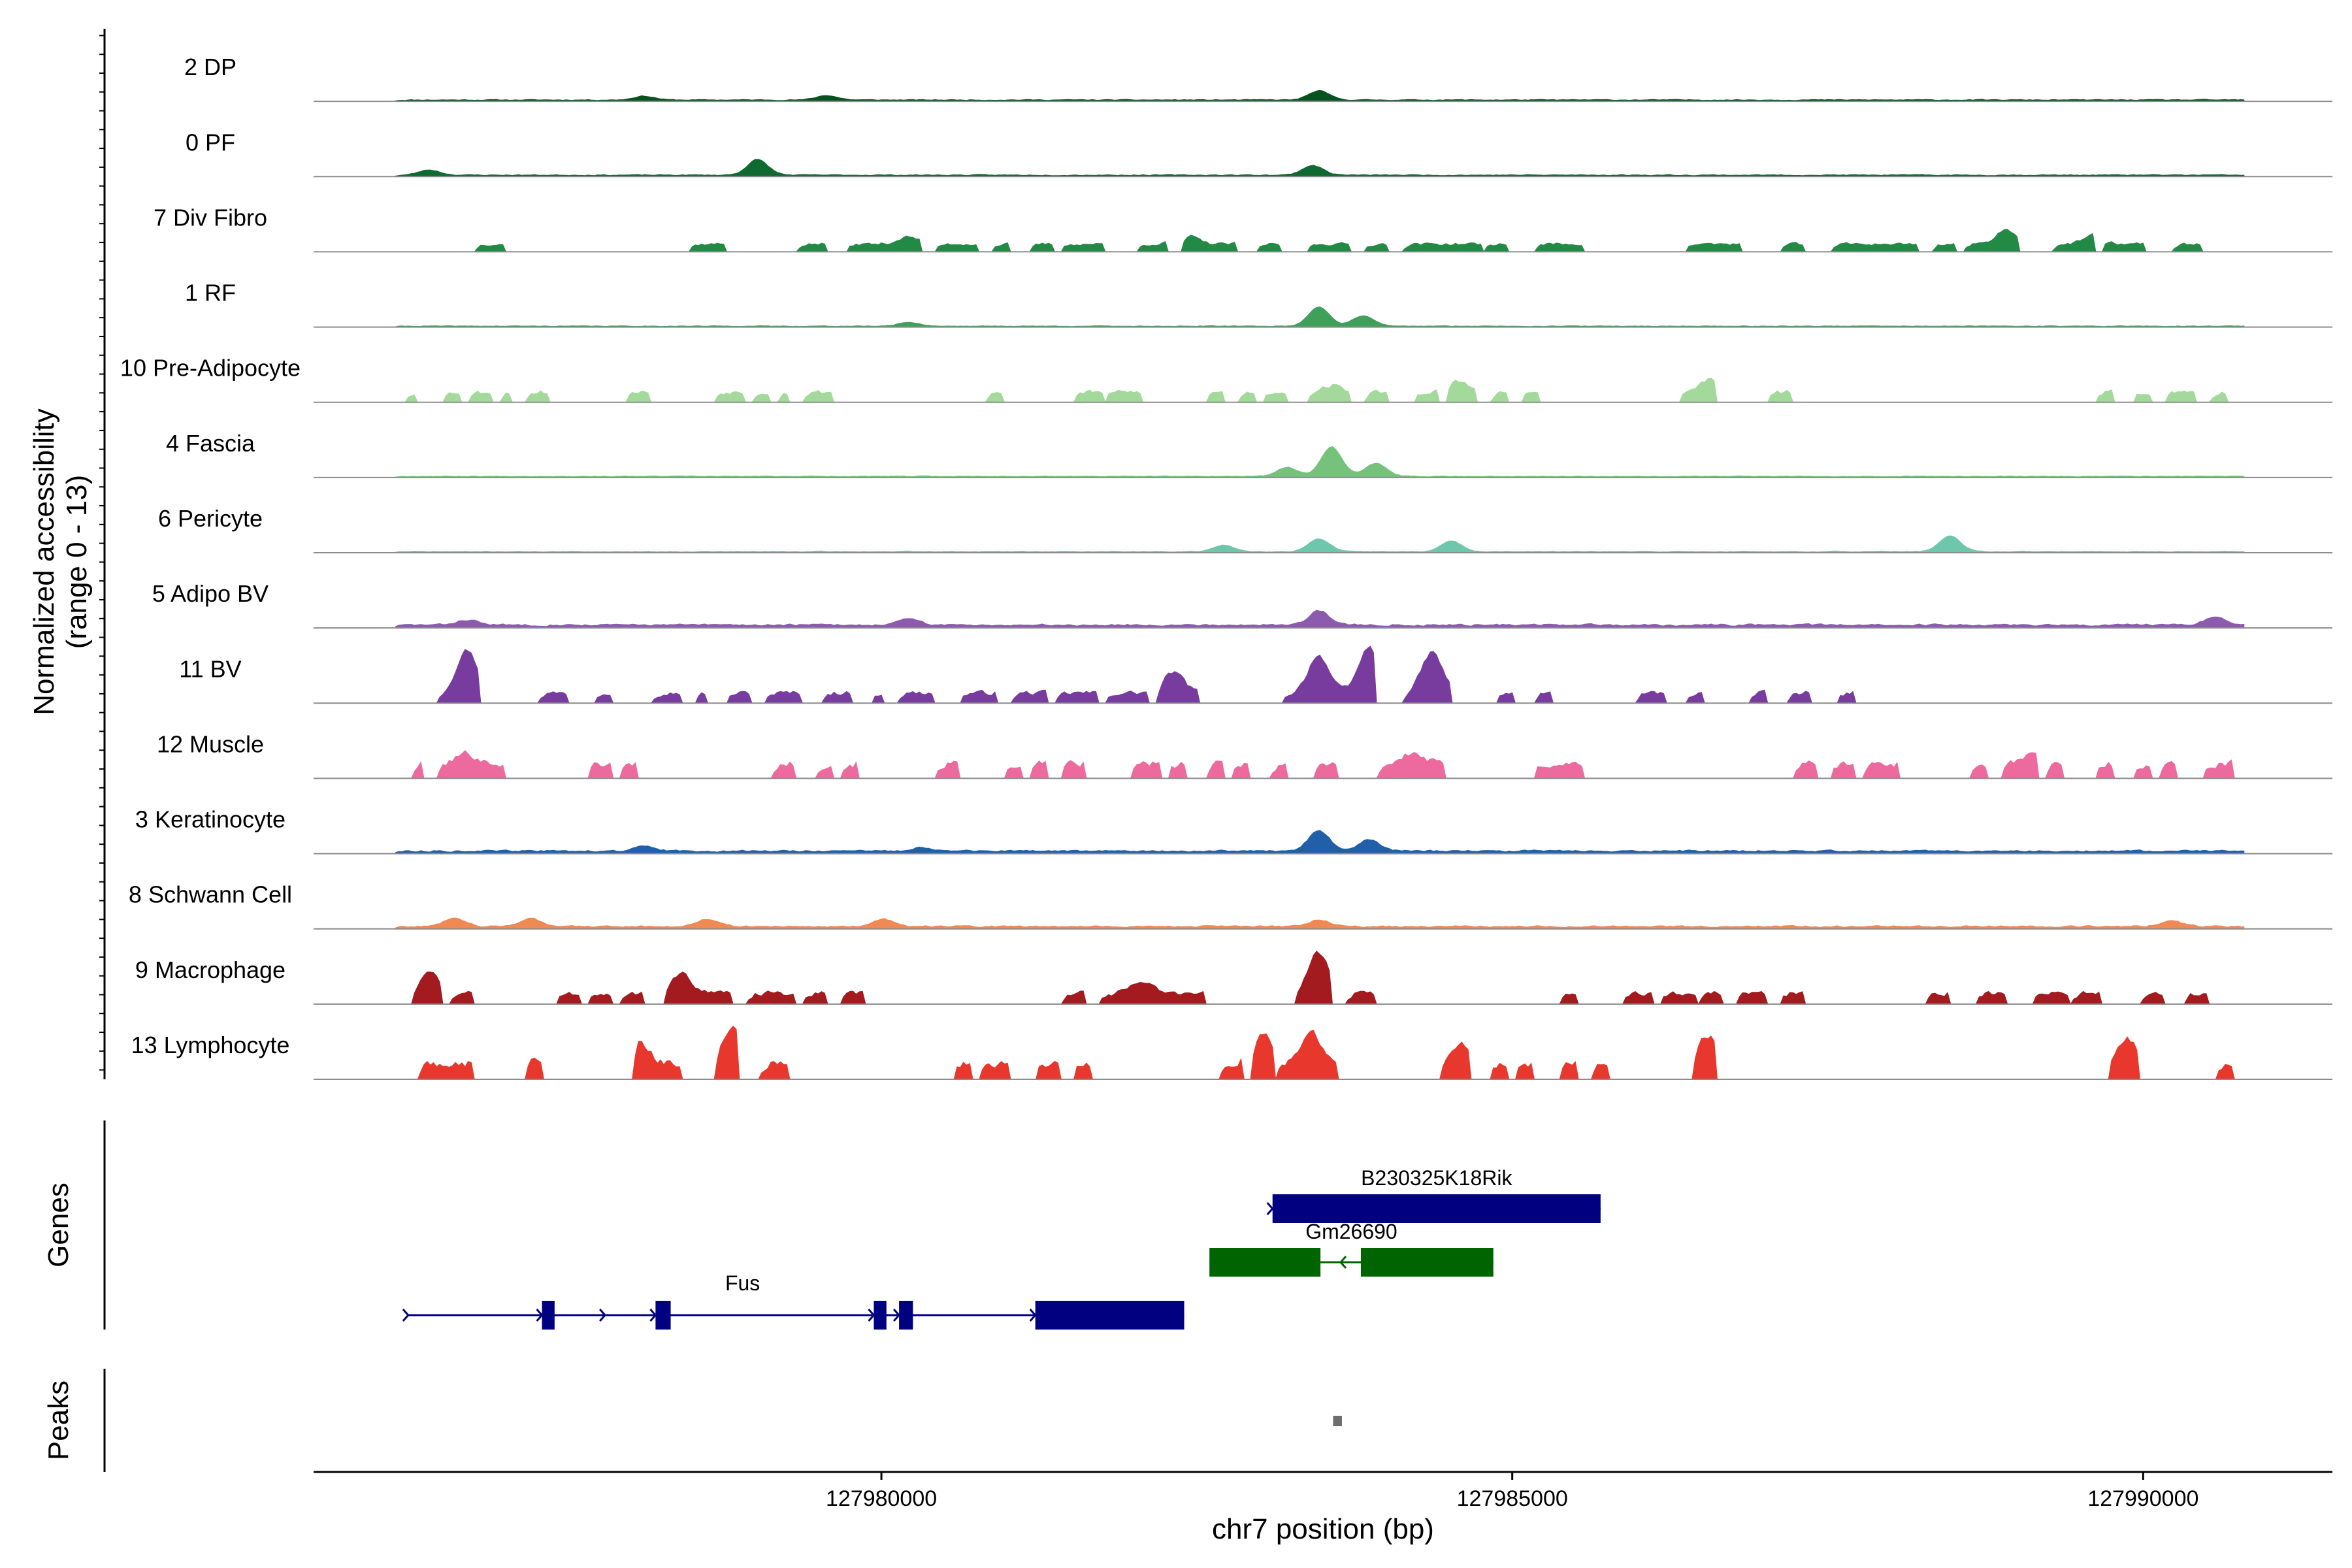 Image resolution: width=2352 pixels, height=1568 pixels. What do you see at coordinates (210, 743) in the screenshot?
I see `track-label: 12 Muscle` at bounding box center [210, 743].